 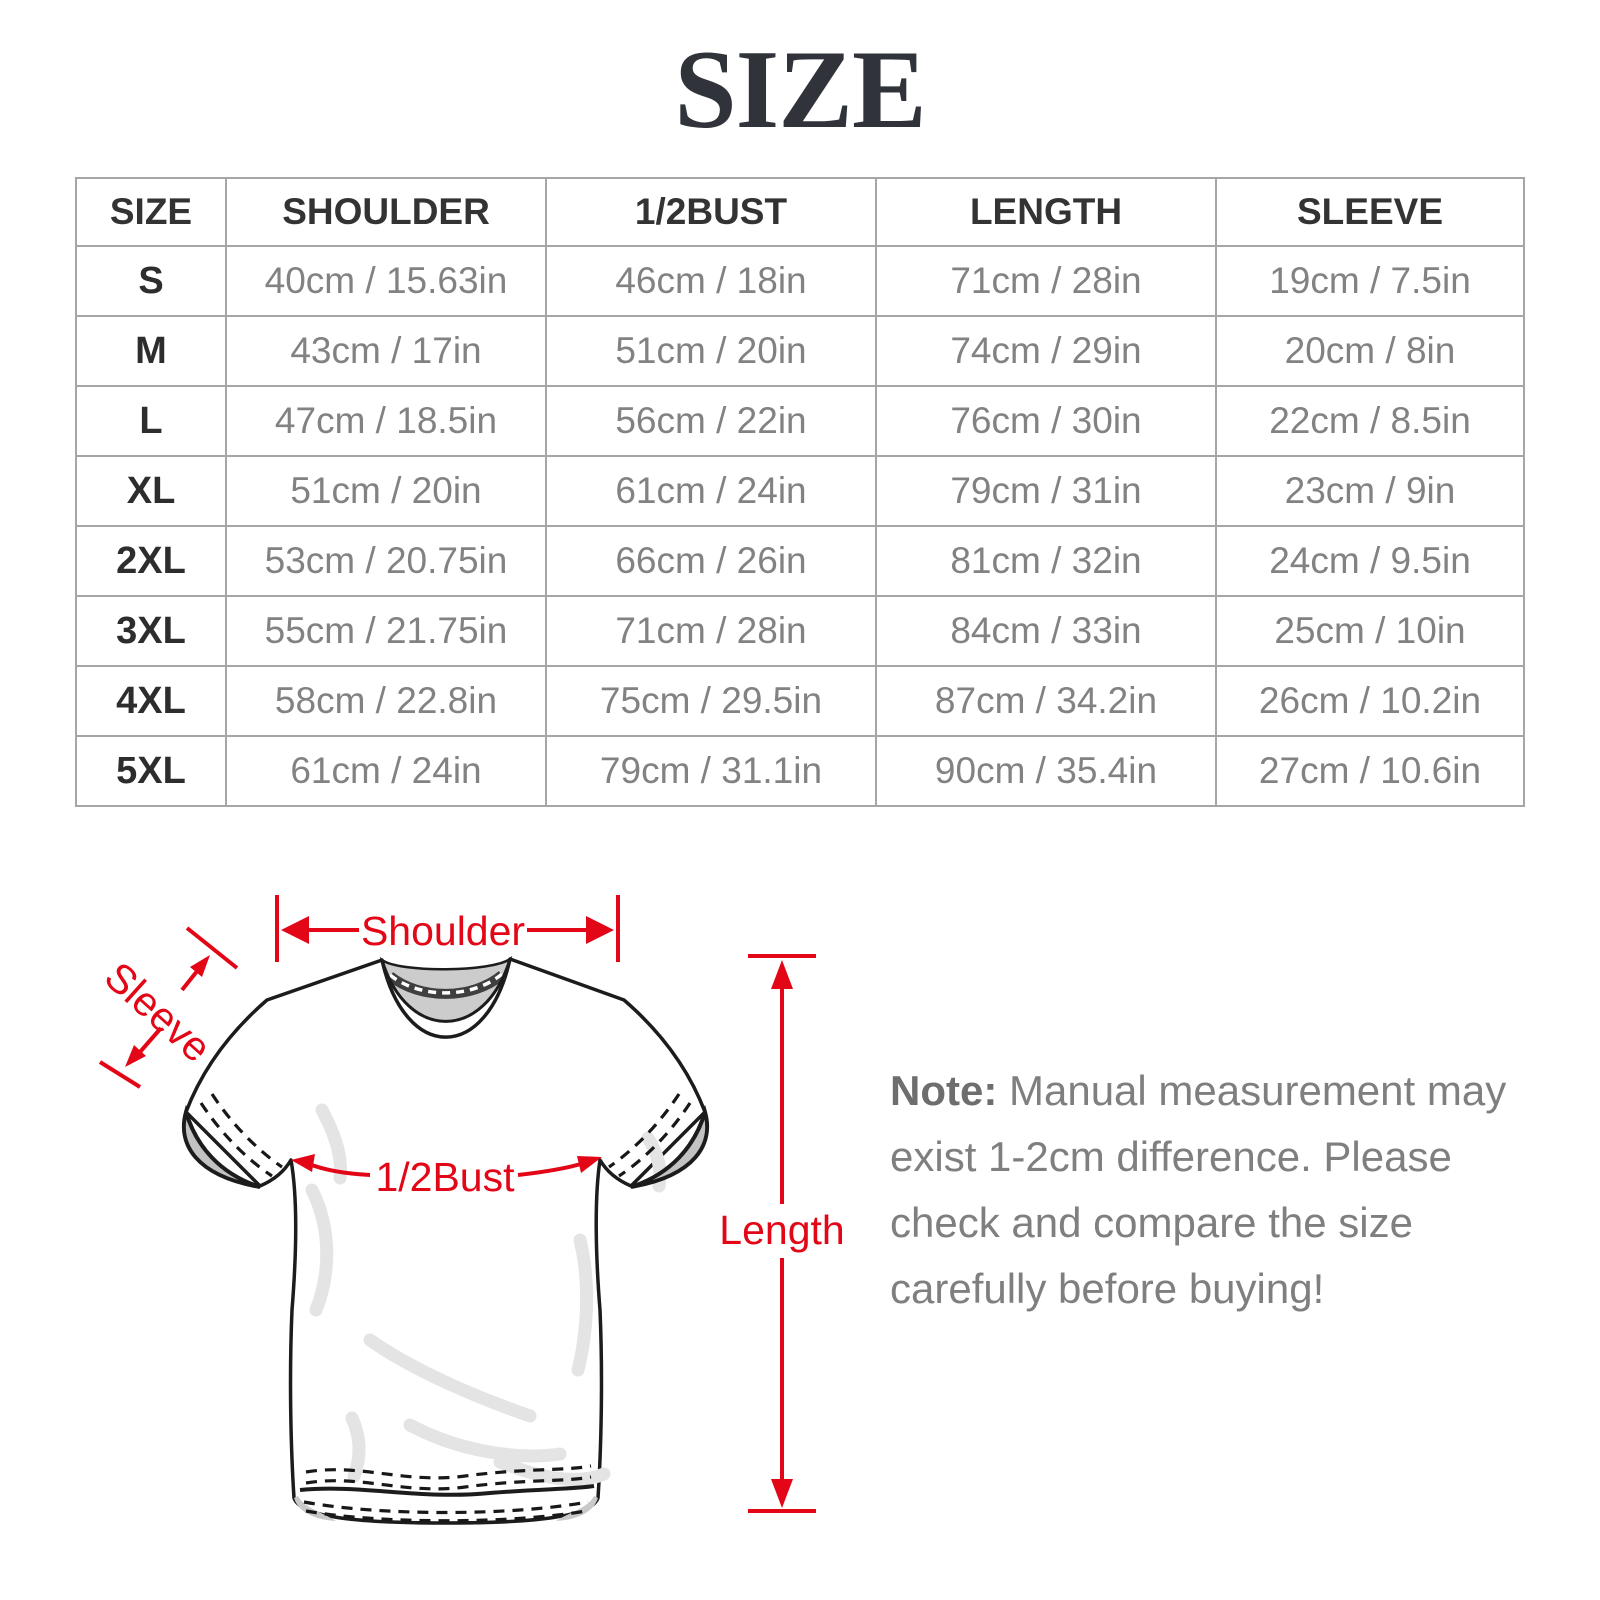 I want to click on note-label: Note:, so click(x=944, y=1090).